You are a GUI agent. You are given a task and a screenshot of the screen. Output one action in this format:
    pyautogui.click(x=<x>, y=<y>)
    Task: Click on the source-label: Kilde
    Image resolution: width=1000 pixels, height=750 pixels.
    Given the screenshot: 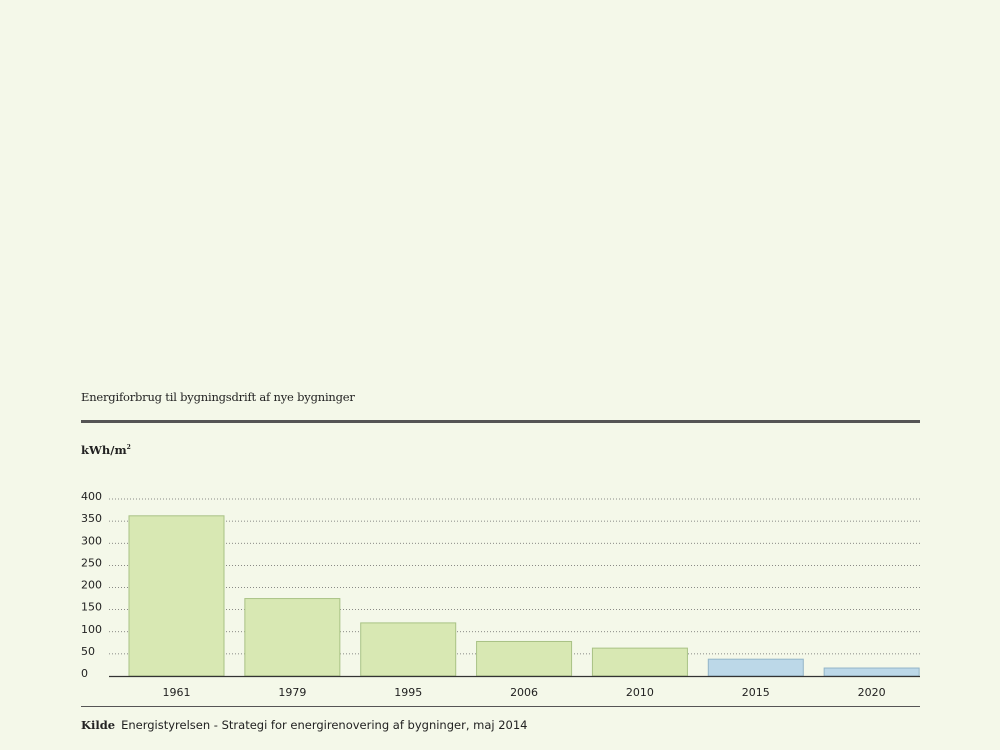 What is the action you would take?
    pyautogui.click(x=98, y=725)
    